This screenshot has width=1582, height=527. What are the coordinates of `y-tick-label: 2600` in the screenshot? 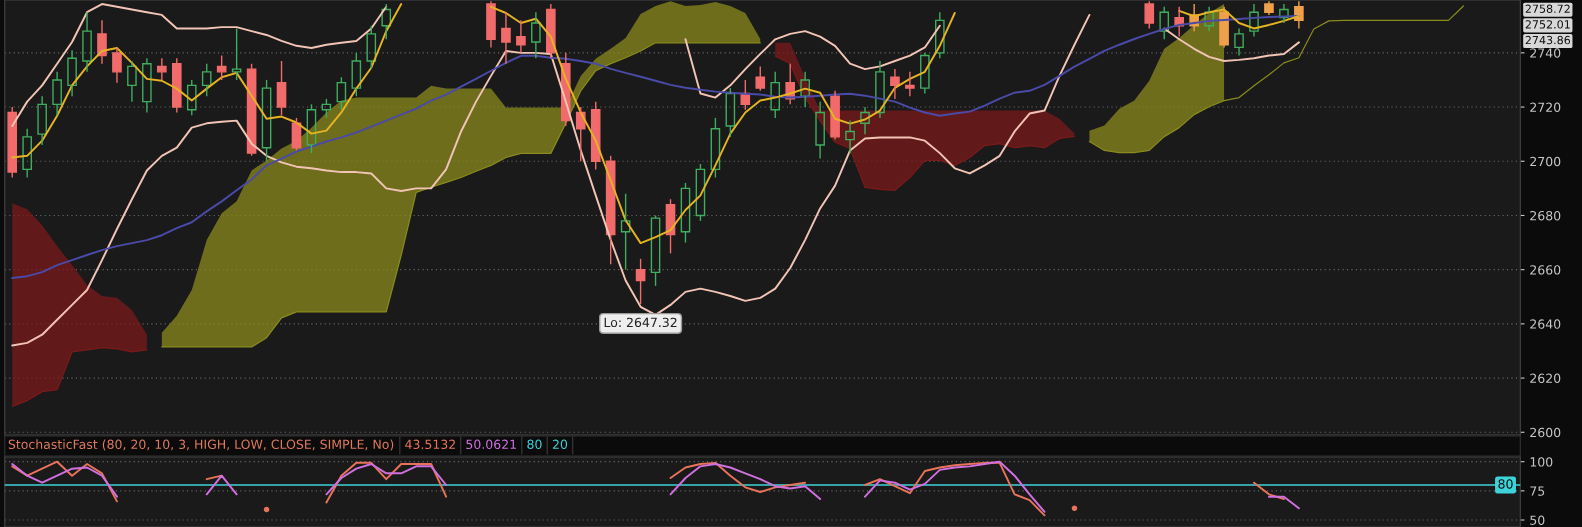 It's located at (1545, 432).